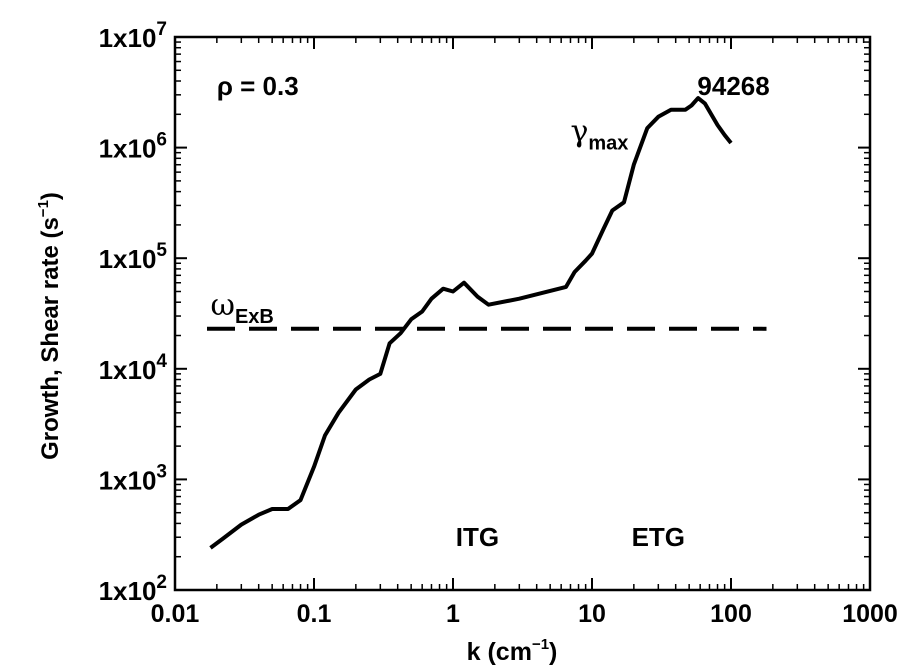 The width and height of the screenshot is (908, 672). What do you see at coordinates (733, 86) in the screenshot?
I see `annotation-shot: 94268` at bounding box center [733, 86].